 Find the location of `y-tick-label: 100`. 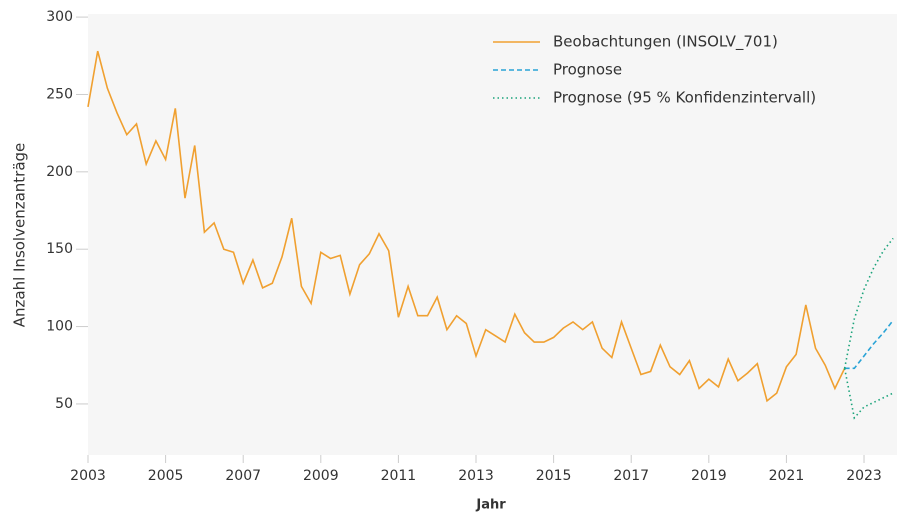

y-tick-label: 100 is located at coordinates (59, 327).